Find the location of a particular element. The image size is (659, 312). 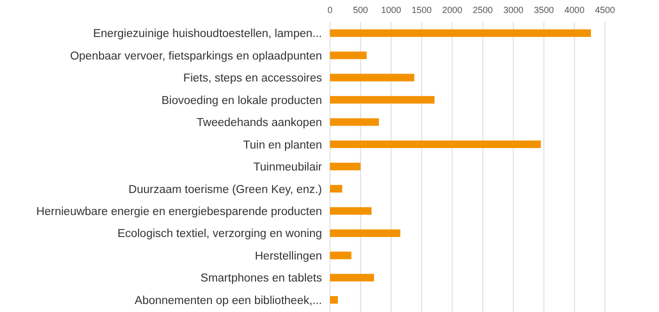

y-tick-label: Hernieuwbare energie en energiebesparende producten is located at coordinates (179, 212).